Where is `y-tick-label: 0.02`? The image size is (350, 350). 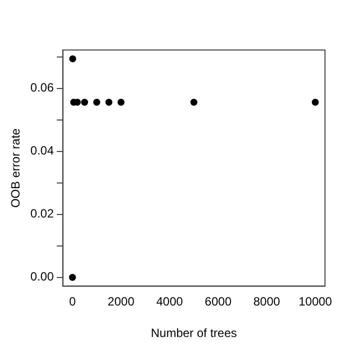
y-tick-label: 0.02 is located at coordinates (42, 213).